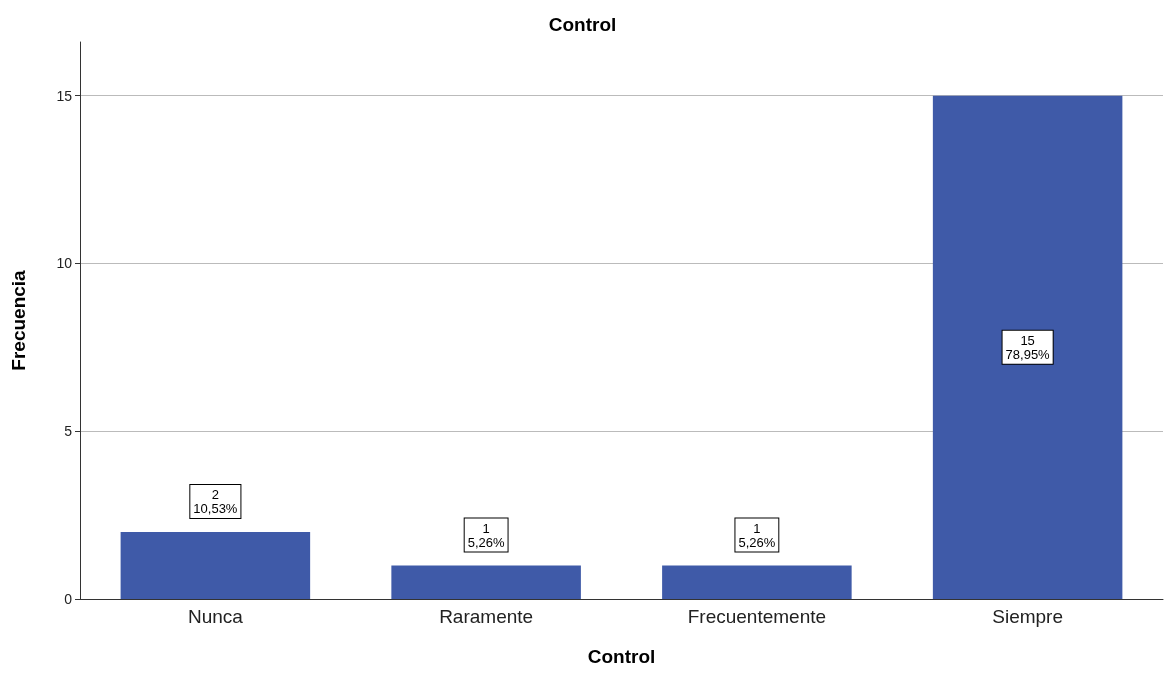 This screenshot has height=677, width=1165. Describe the element at coordinates (64, 95) in the screenshot. I see `y-tick-label: 15` at that location.